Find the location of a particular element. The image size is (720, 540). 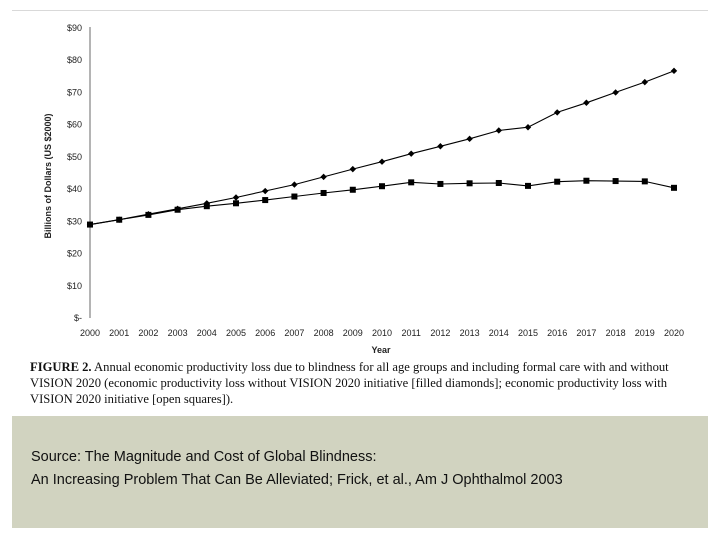

x-axis-title: Year is located at coordinates (381, 350).